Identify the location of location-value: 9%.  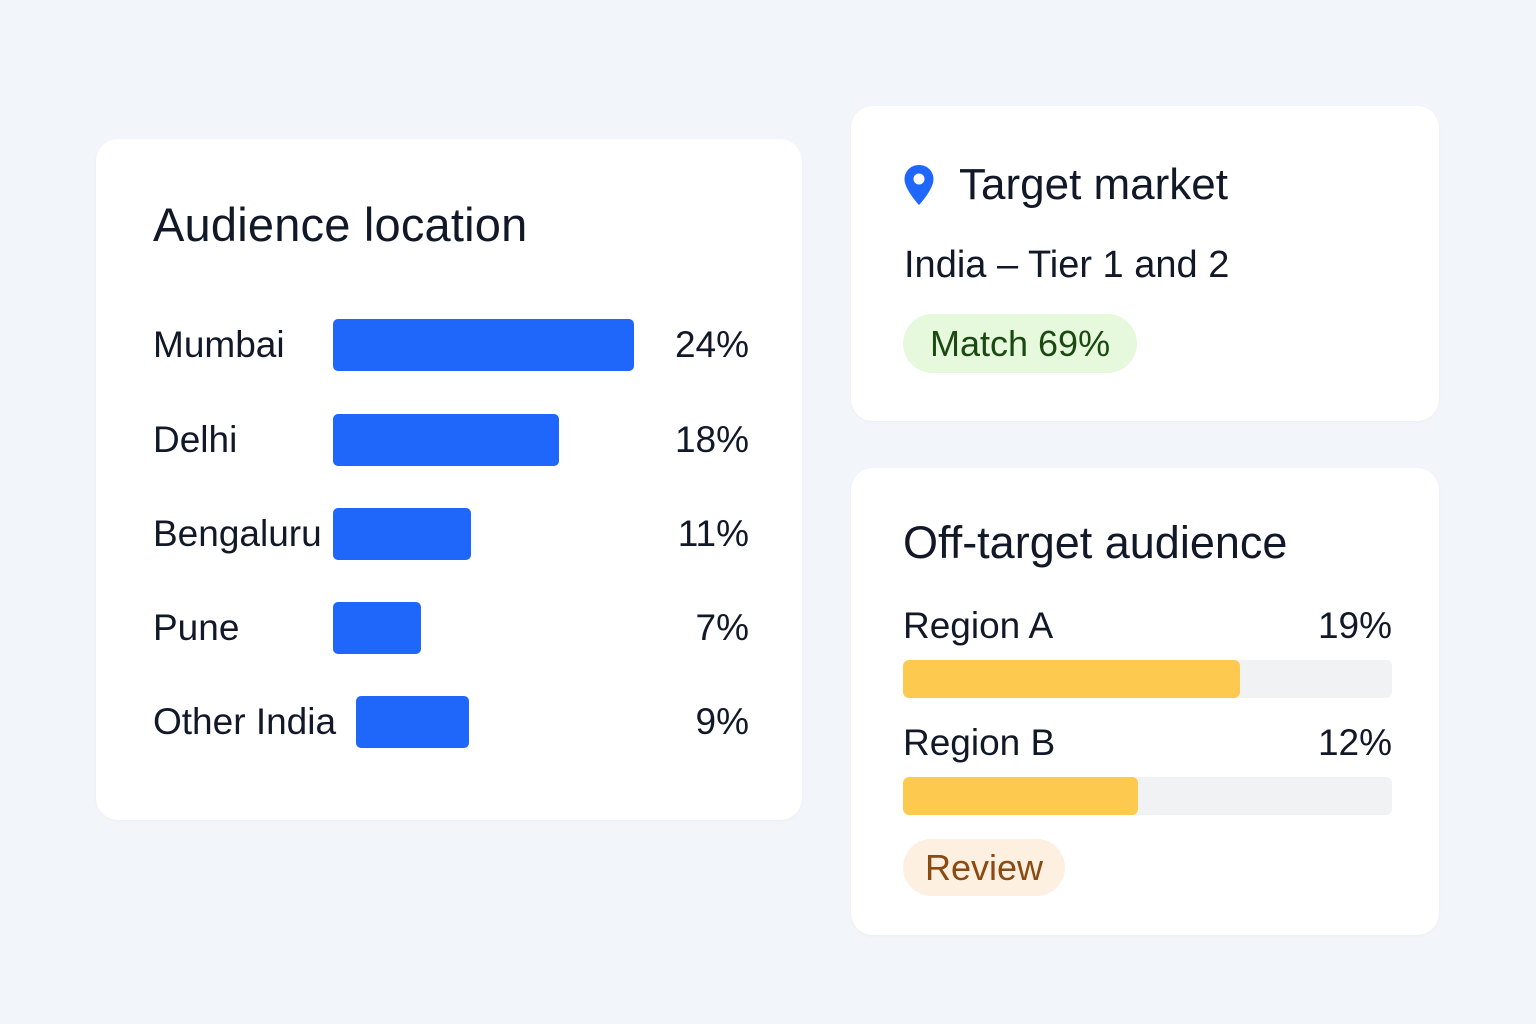
(722, 721).